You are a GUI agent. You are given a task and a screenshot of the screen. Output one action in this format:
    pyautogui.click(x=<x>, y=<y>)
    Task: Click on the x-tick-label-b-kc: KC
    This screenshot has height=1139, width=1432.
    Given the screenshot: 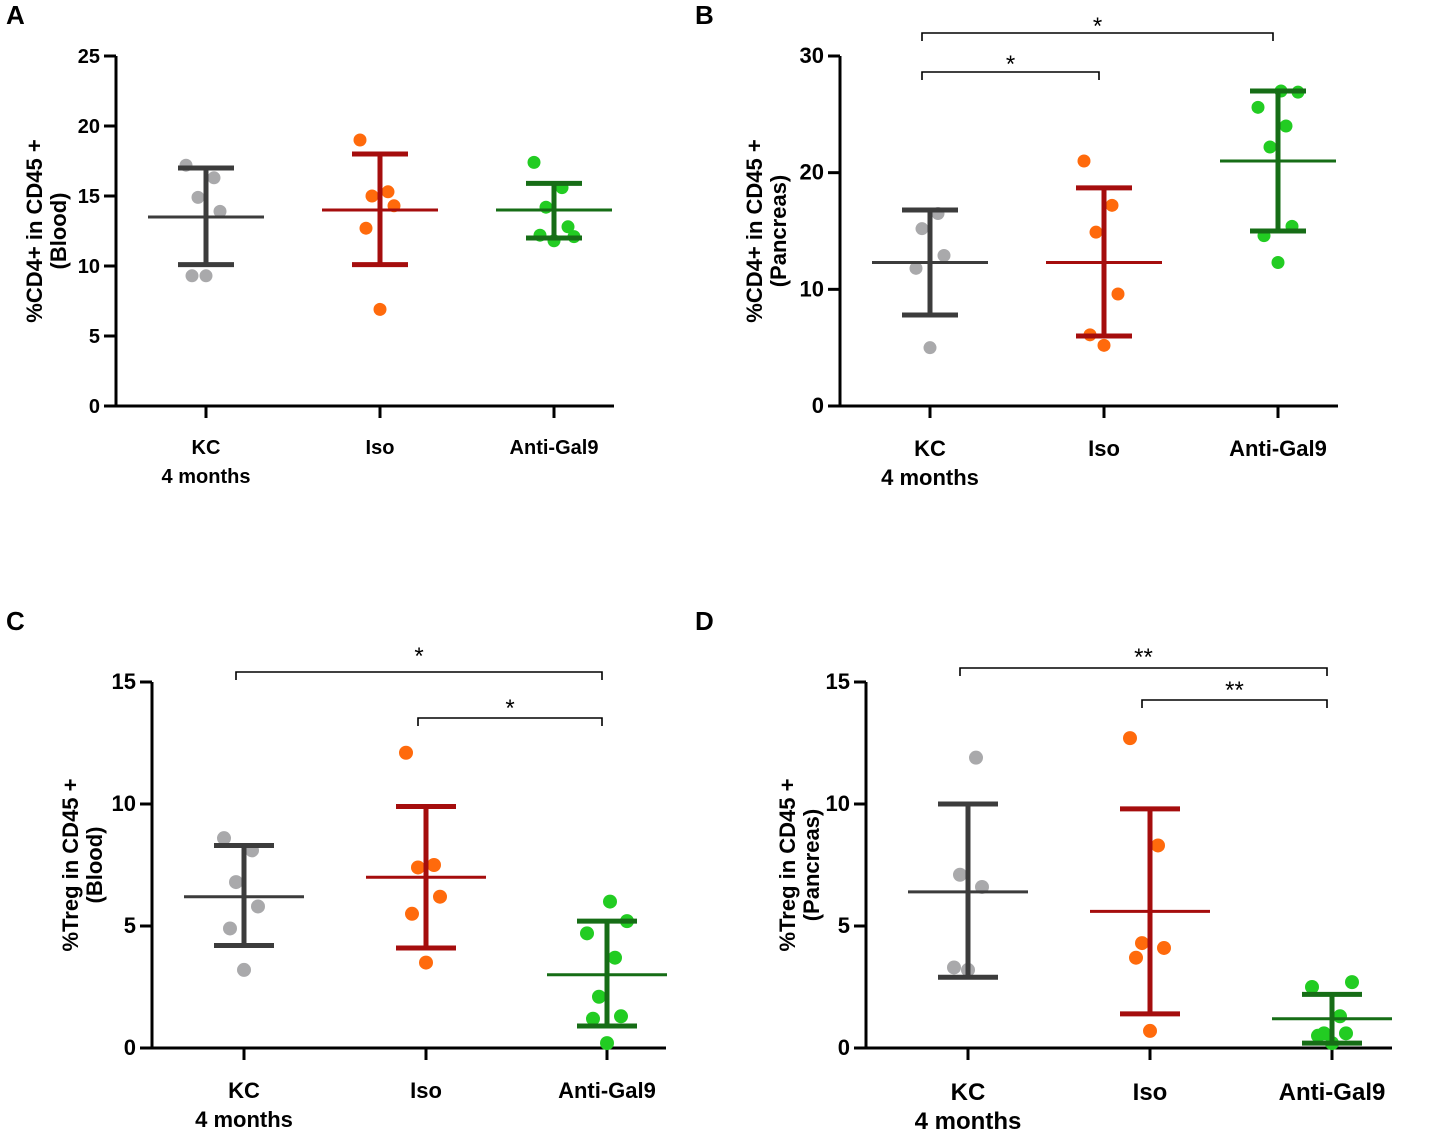 What is the action you would take?
    pyautogui.click(x=930, y=448)
    